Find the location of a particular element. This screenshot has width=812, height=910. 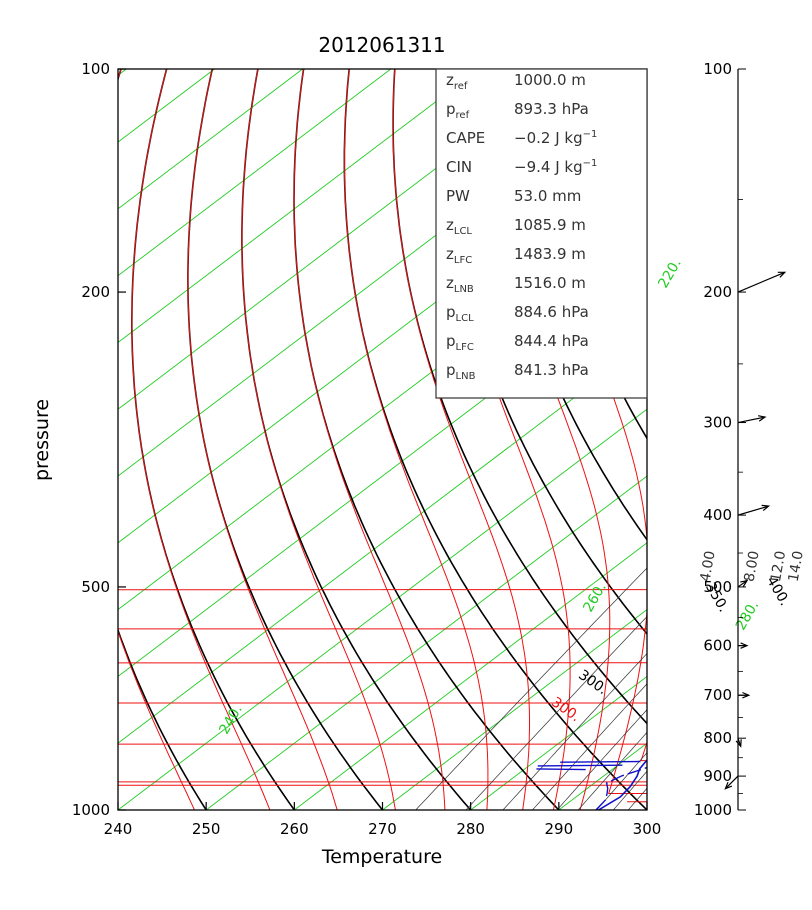

wind-axis-label: 300 is located at coordinates (717, 423).